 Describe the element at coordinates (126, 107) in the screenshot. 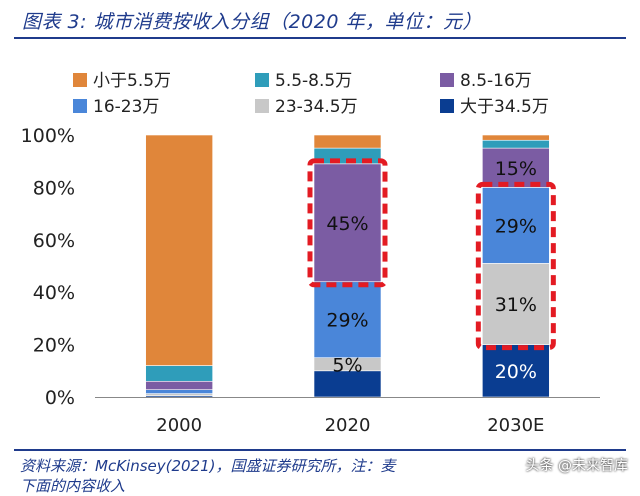

I see `legend-label-16-23: 16-23万` at that location.